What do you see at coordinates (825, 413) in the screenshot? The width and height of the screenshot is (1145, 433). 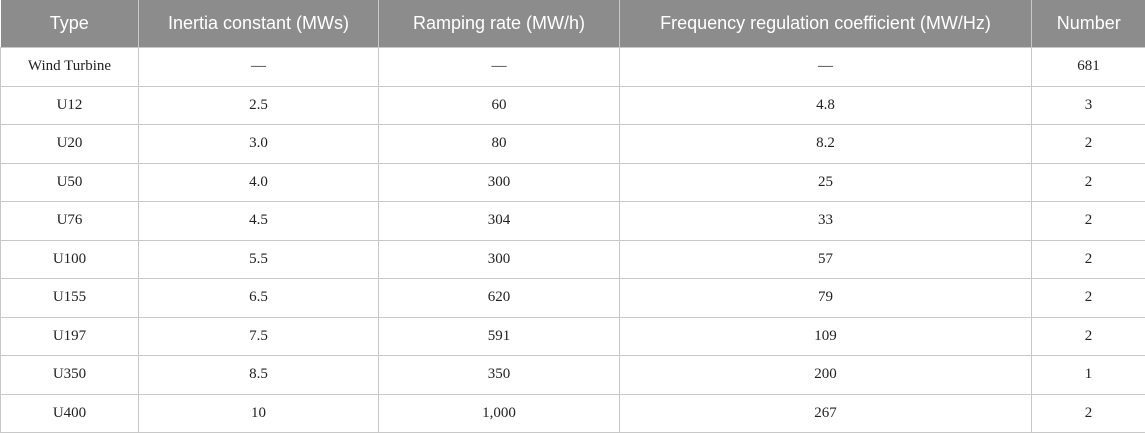 I see `table-cell: 267` at bounding box center [825, 413].